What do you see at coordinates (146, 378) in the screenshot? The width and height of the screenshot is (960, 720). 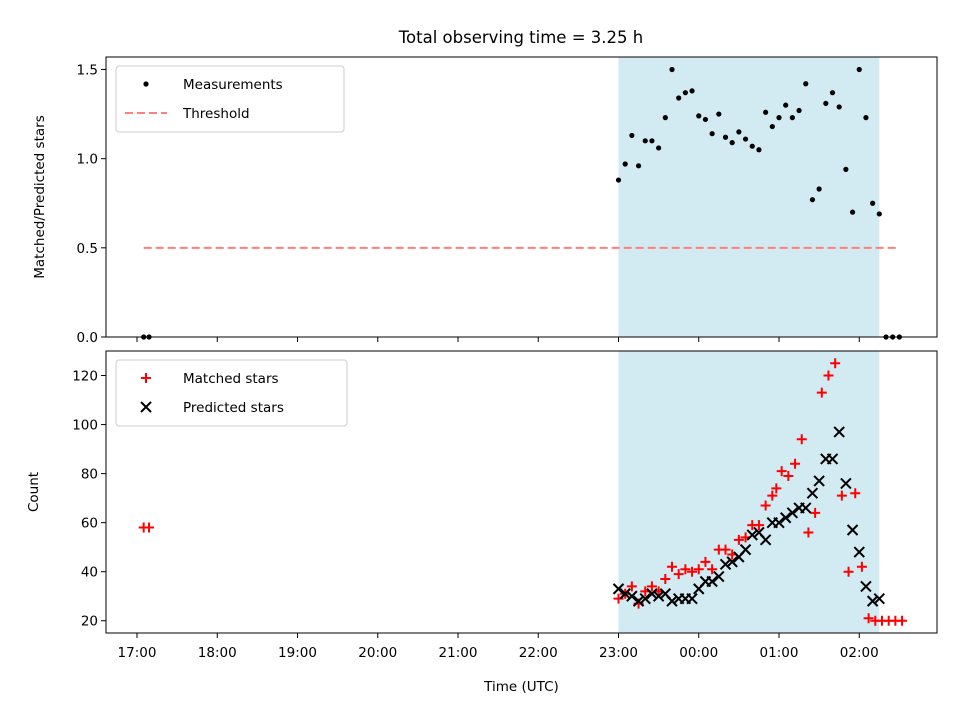 I see `legend-marker-matched` at bounding box center [146, 378].